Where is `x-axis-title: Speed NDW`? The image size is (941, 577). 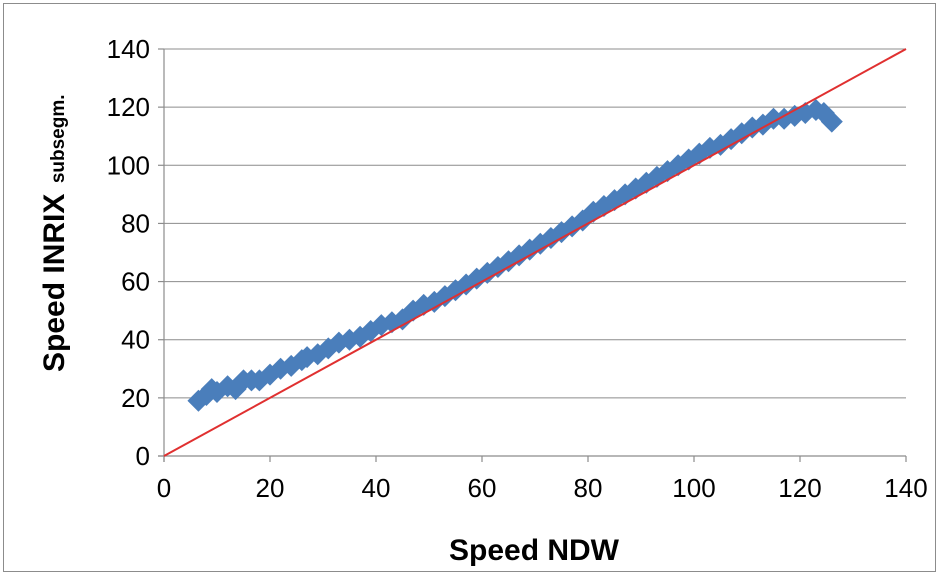
x-axis-title: Speed NDW is located at coordinates (534, 550).